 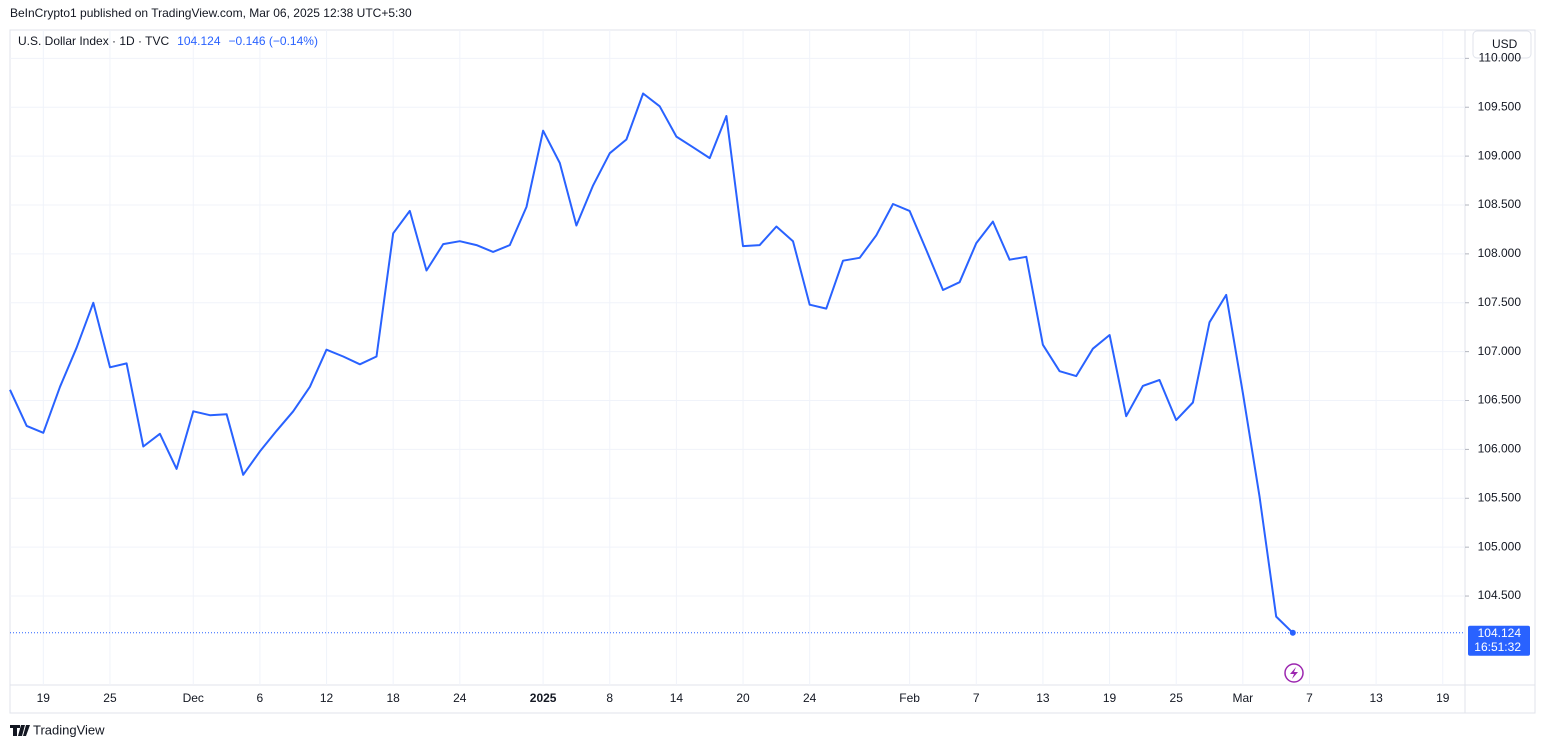 What do you see at coordinates (1497, 647) in the screenshot?
I see `countdown: 16:51:32` at bounding box center [1497, 647].